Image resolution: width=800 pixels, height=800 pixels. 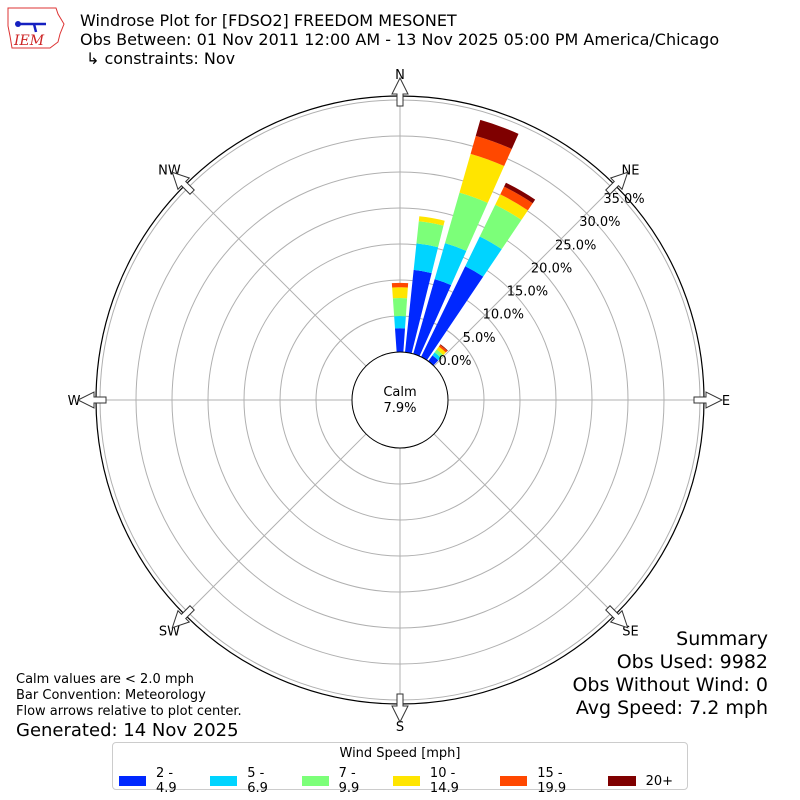 What do you see at coordinates (257, 781) in the screenshot?
I see `legend-label: 5 - 6.9` at bounding box center [257, 781].